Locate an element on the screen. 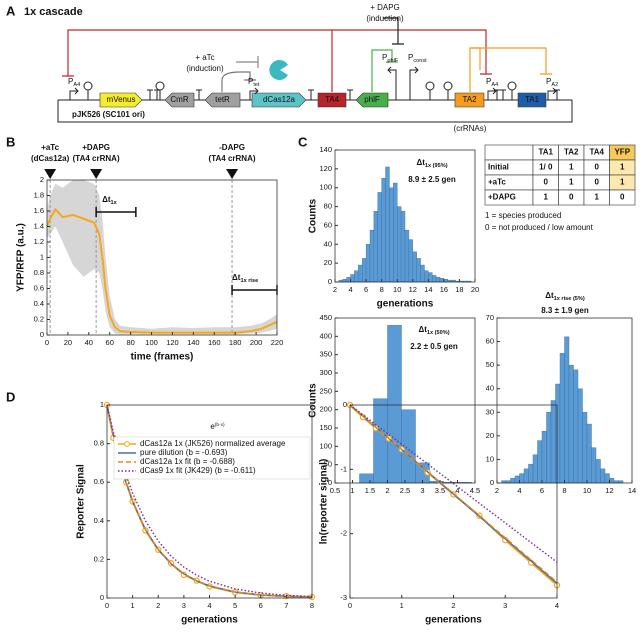 This screenshot has height=632, width=642. x-tick-label: 18 is located at coordinates (459, 289).